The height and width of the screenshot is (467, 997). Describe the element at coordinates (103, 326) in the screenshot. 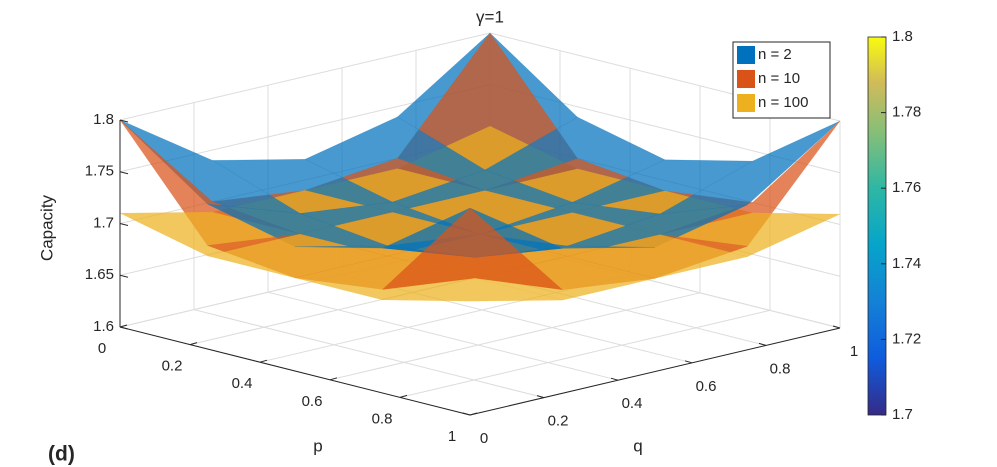

I see `z-tick-label: 1.6` at that location.